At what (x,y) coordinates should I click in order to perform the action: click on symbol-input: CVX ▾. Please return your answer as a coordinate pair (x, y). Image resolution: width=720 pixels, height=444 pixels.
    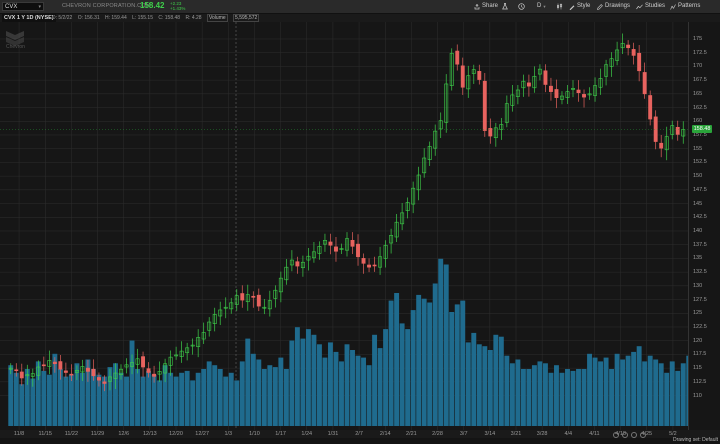
    Looking at the image, I should click on (23, 6).